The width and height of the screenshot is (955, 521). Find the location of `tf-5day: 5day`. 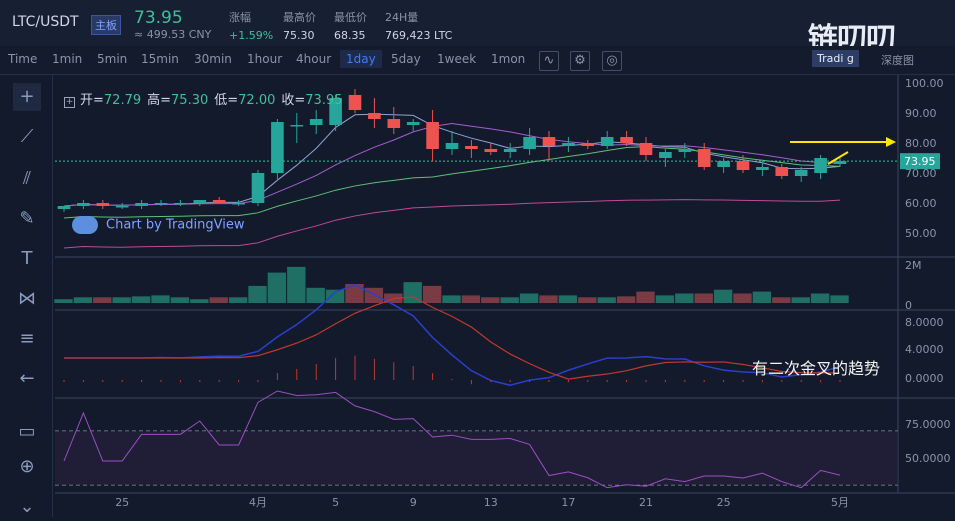

tf-5day: 5day is located at coordinates (406, 59).